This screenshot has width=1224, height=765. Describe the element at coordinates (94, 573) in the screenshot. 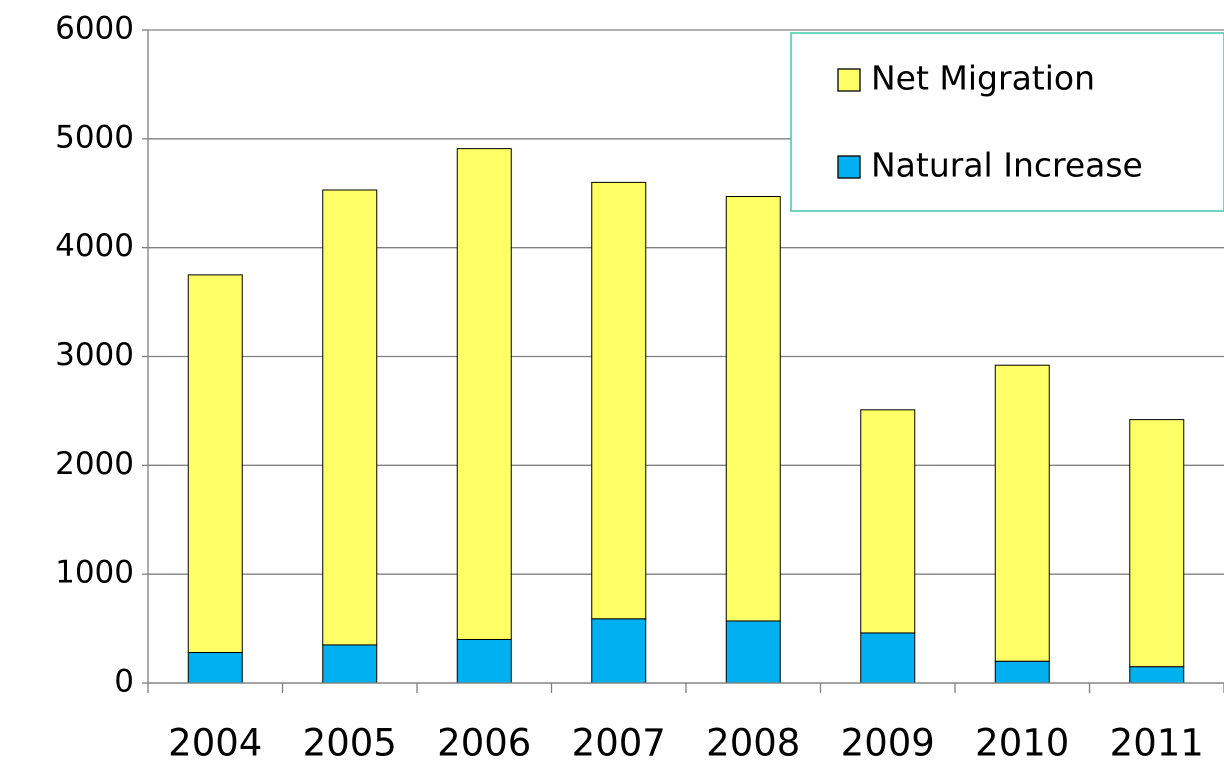

I see `y-tick-label: 1000` at that location.